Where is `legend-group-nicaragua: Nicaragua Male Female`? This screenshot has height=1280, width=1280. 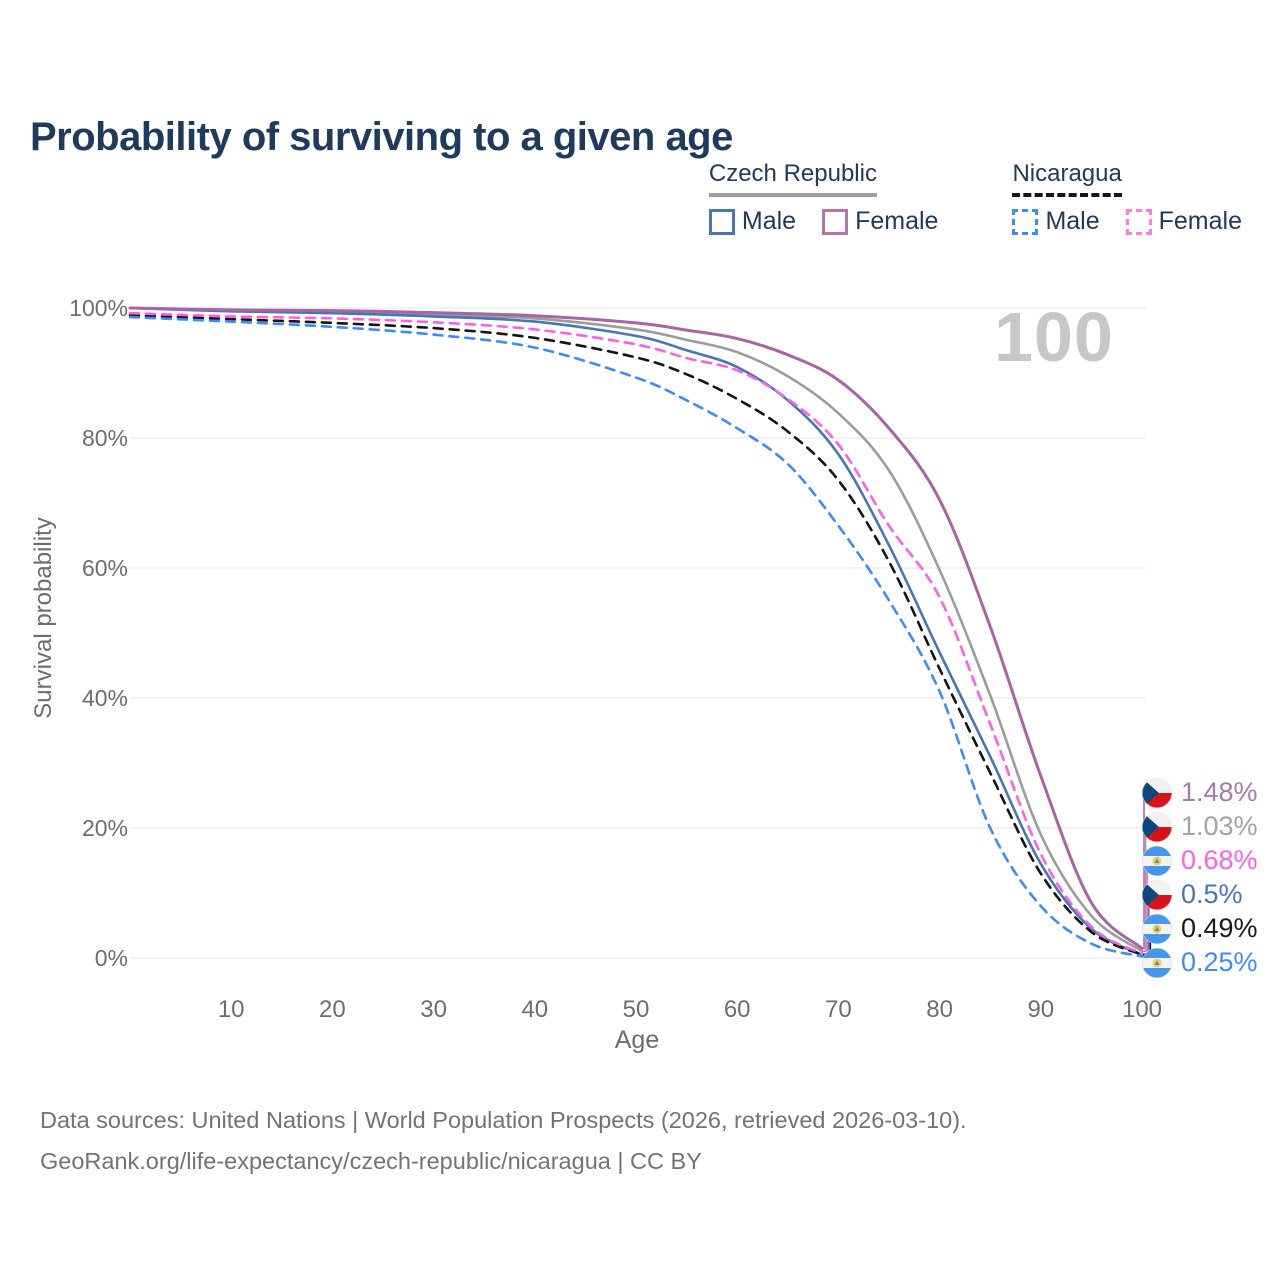 legend-group-nicaragua: Nicaragua Male Female is located at coordinates (1127, 198).